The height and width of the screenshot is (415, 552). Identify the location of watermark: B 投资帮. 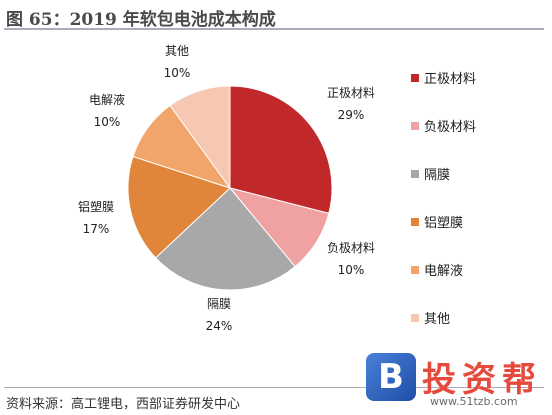
(454, 376).